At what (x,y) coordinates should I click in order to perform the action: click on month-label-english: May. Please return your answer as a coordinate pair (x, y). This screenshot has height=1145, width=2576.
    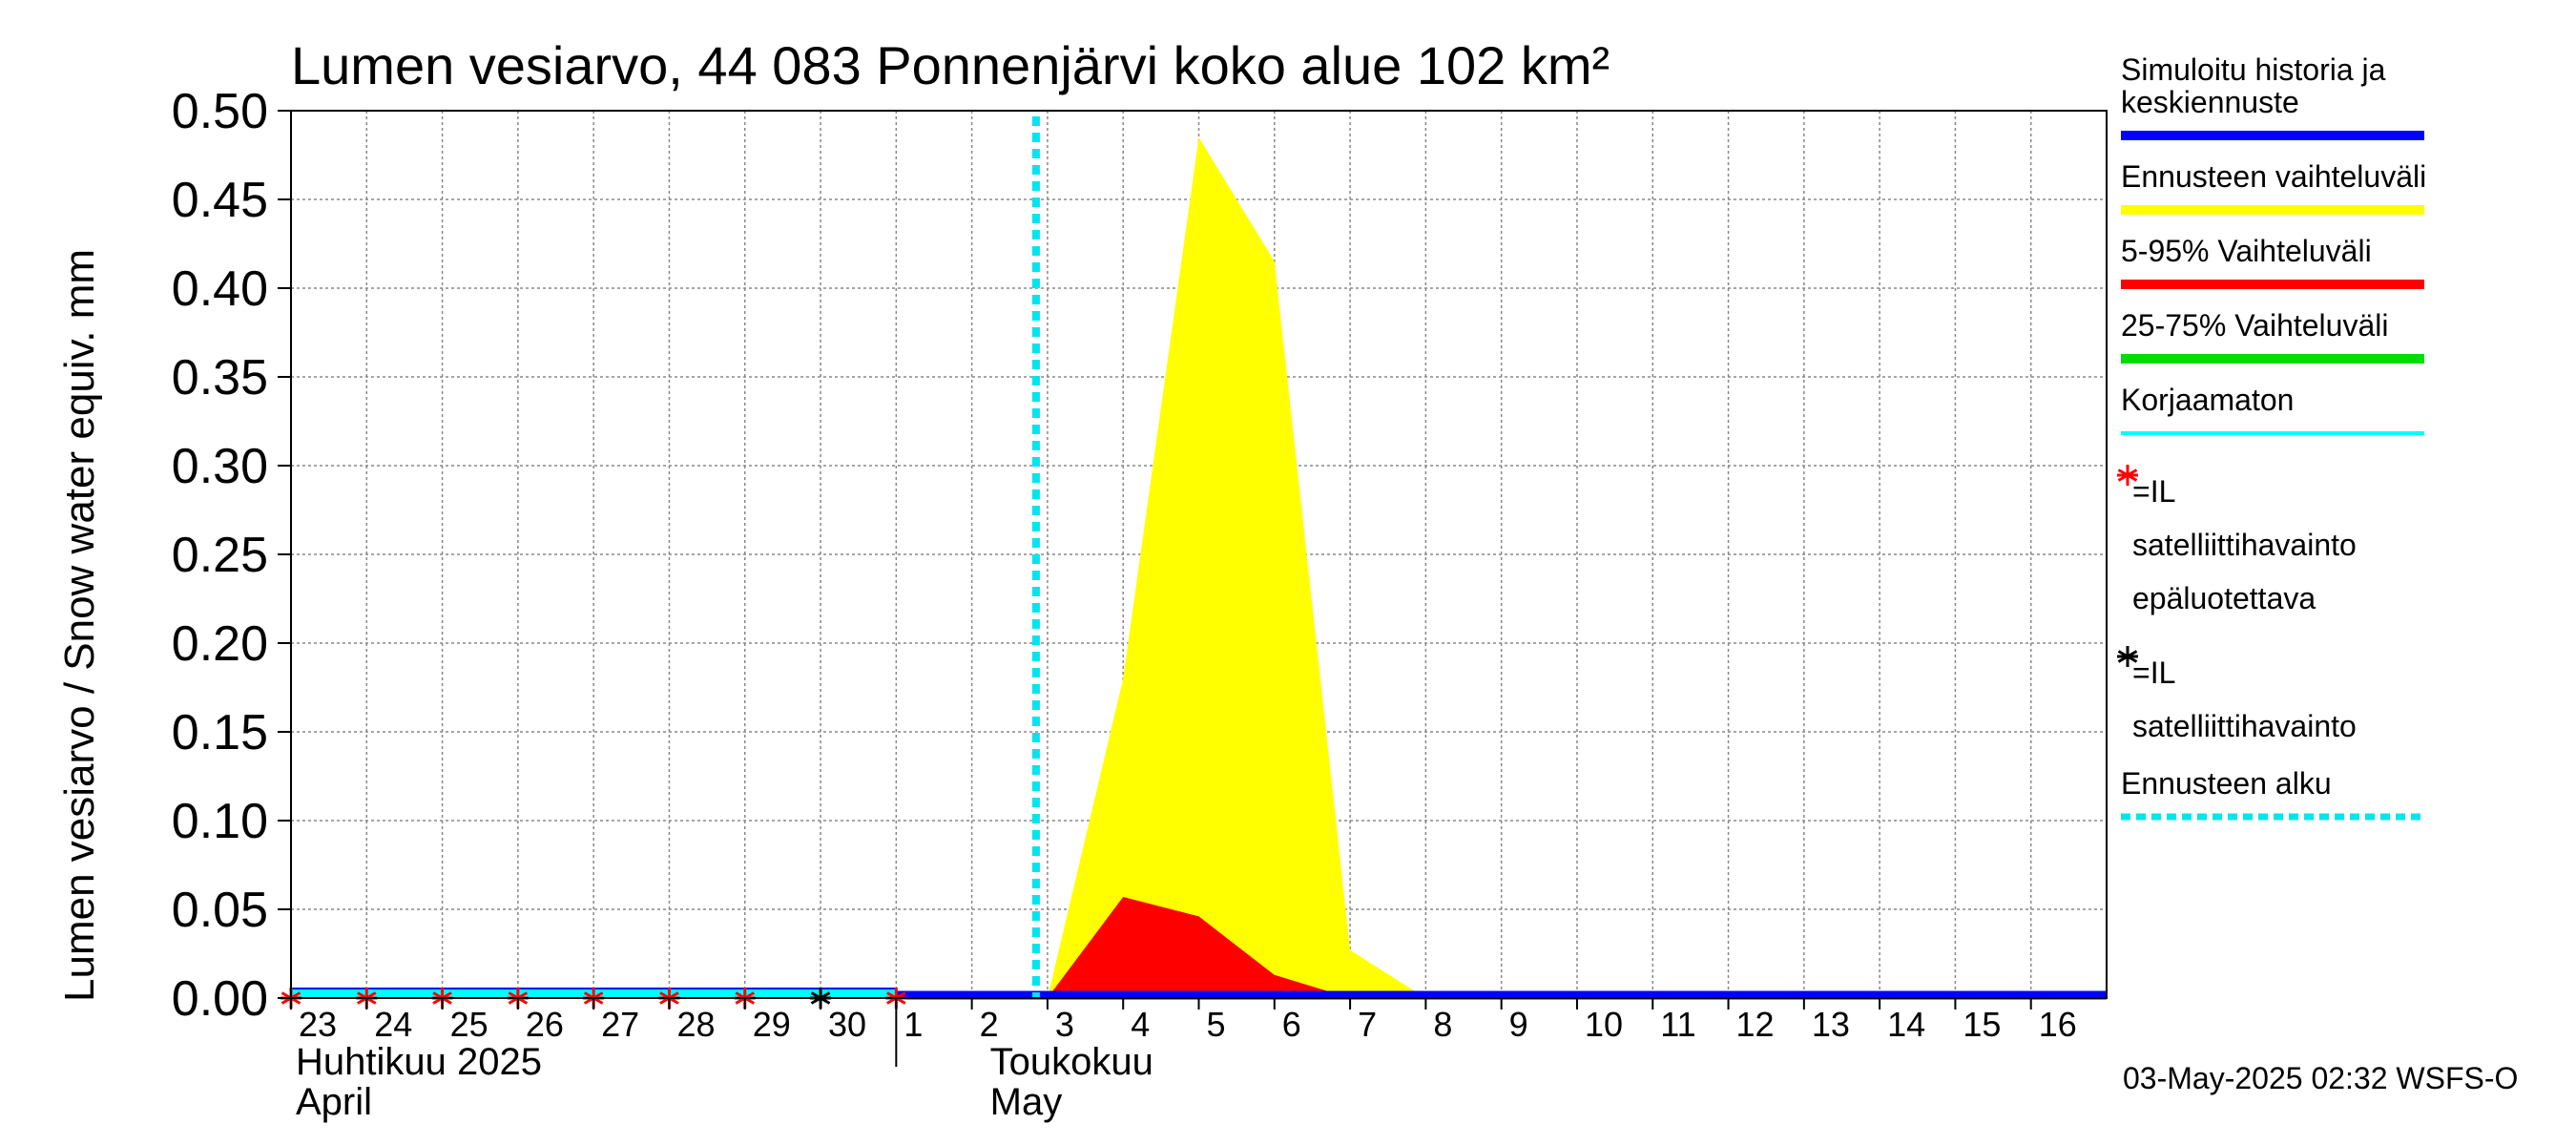
    Looking at the image, I should click on (1026, 1102).